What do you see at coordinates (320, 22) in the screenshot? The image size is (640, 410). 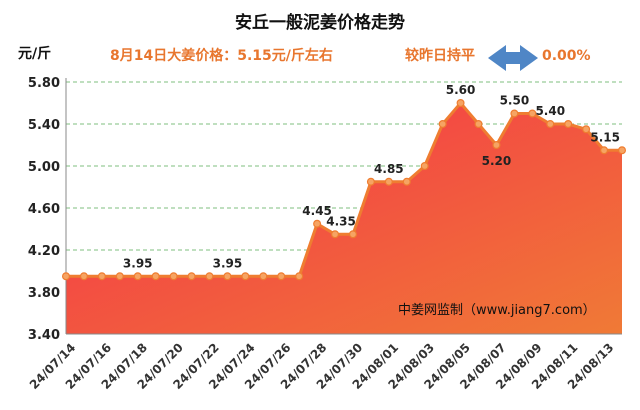 I see `chart-title: 安丘一般泥姜价格走势` at bounding box center [320, 22].